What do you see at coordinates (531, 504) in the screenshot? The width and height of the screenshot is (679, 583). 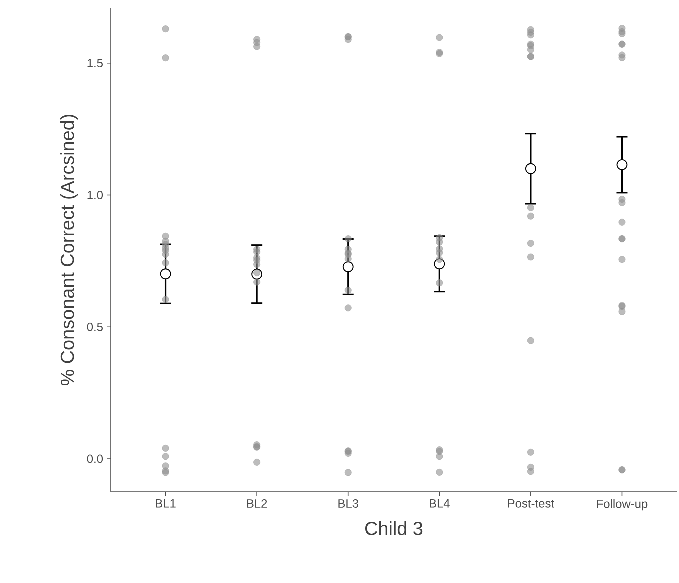 I see `x-tick-label: Post-test` at bounding box center [531, 504].